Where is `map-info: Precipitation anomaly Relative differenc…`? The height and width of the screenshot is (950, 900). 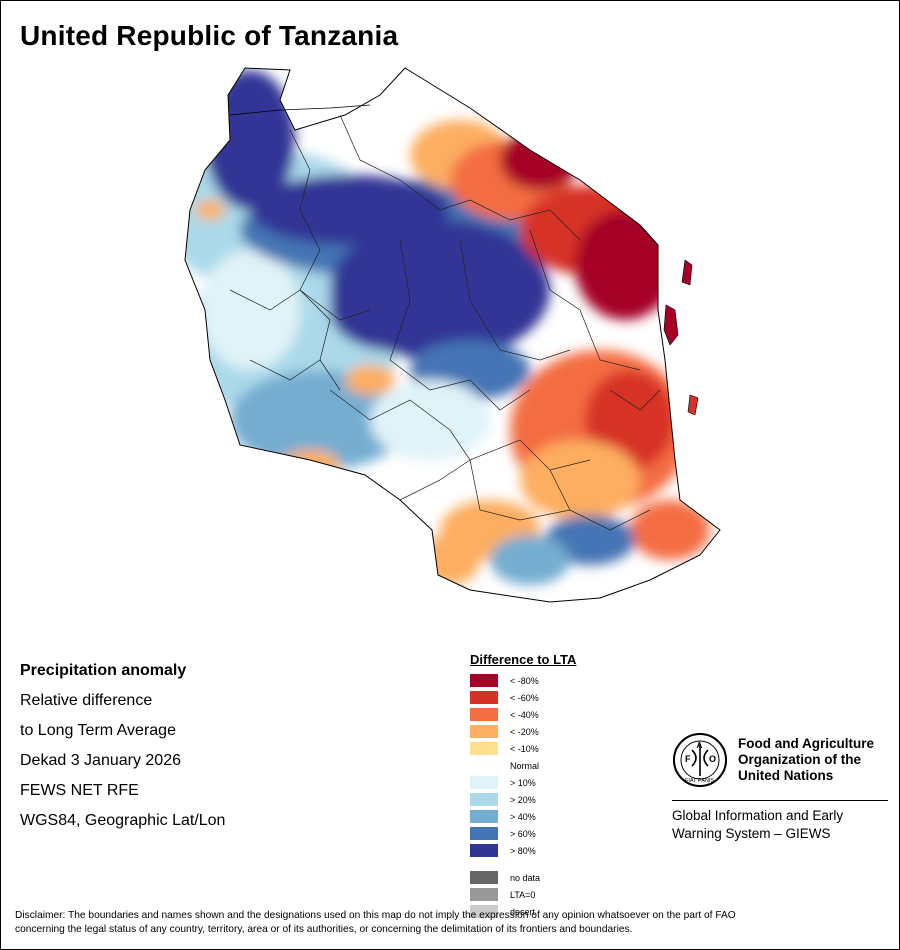
map-info: Precipitation anomaly Relative differenc… is located at coordinates (122, 746).